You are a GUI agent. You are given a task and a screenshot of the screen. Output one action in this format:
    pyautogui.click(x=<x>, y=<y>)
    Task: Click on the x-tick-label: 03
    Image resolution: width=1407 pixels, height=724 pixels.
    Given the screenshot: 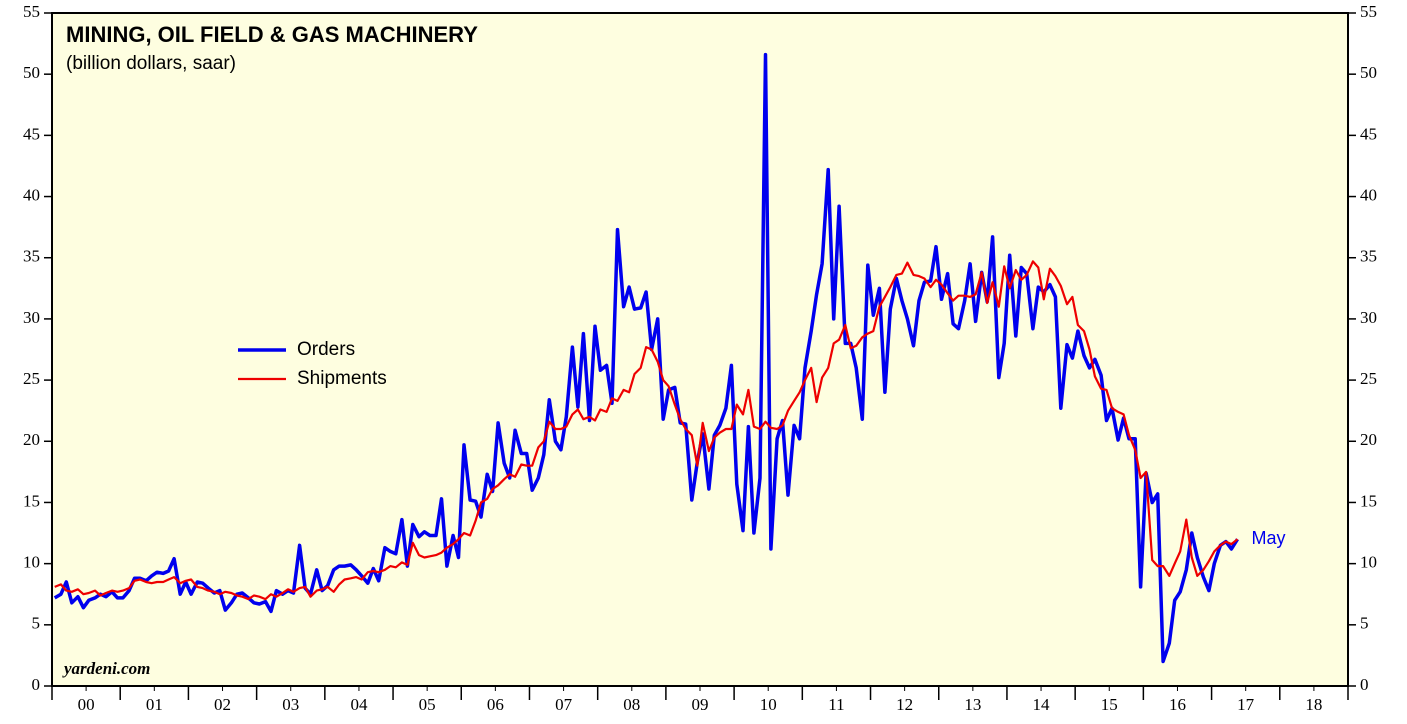 What is the action you would take?
    pyautogui.click(x=290, y=704)
    